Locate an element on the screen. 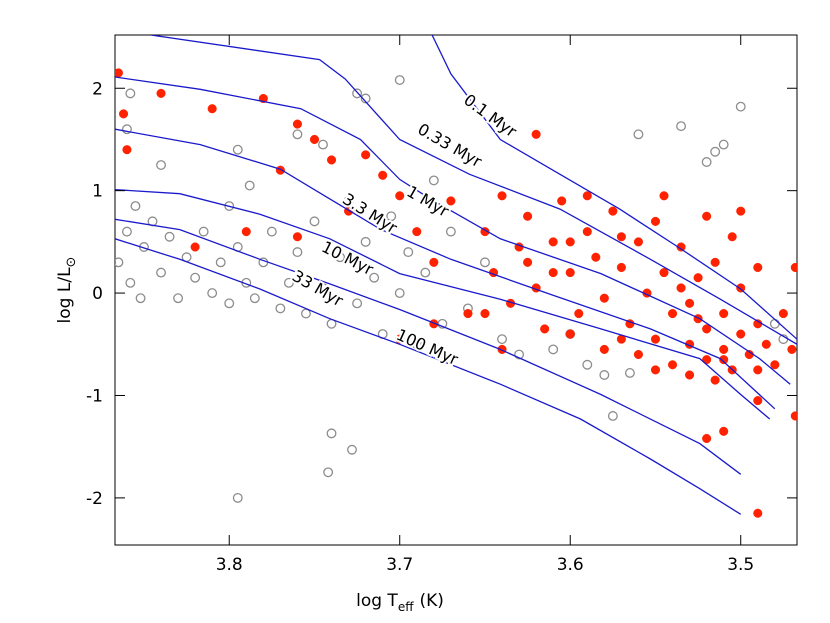  x-tick-label: 3.5 is located at coordinates (740, 565).